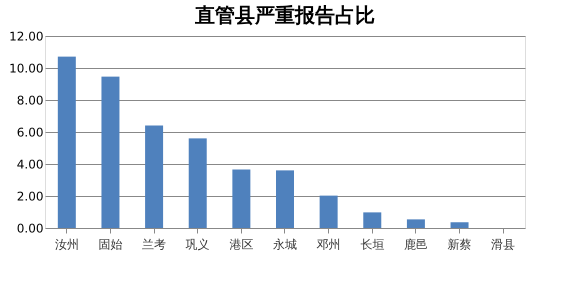  I want to click on x-tick-label: 汝州, so click(66, 245).